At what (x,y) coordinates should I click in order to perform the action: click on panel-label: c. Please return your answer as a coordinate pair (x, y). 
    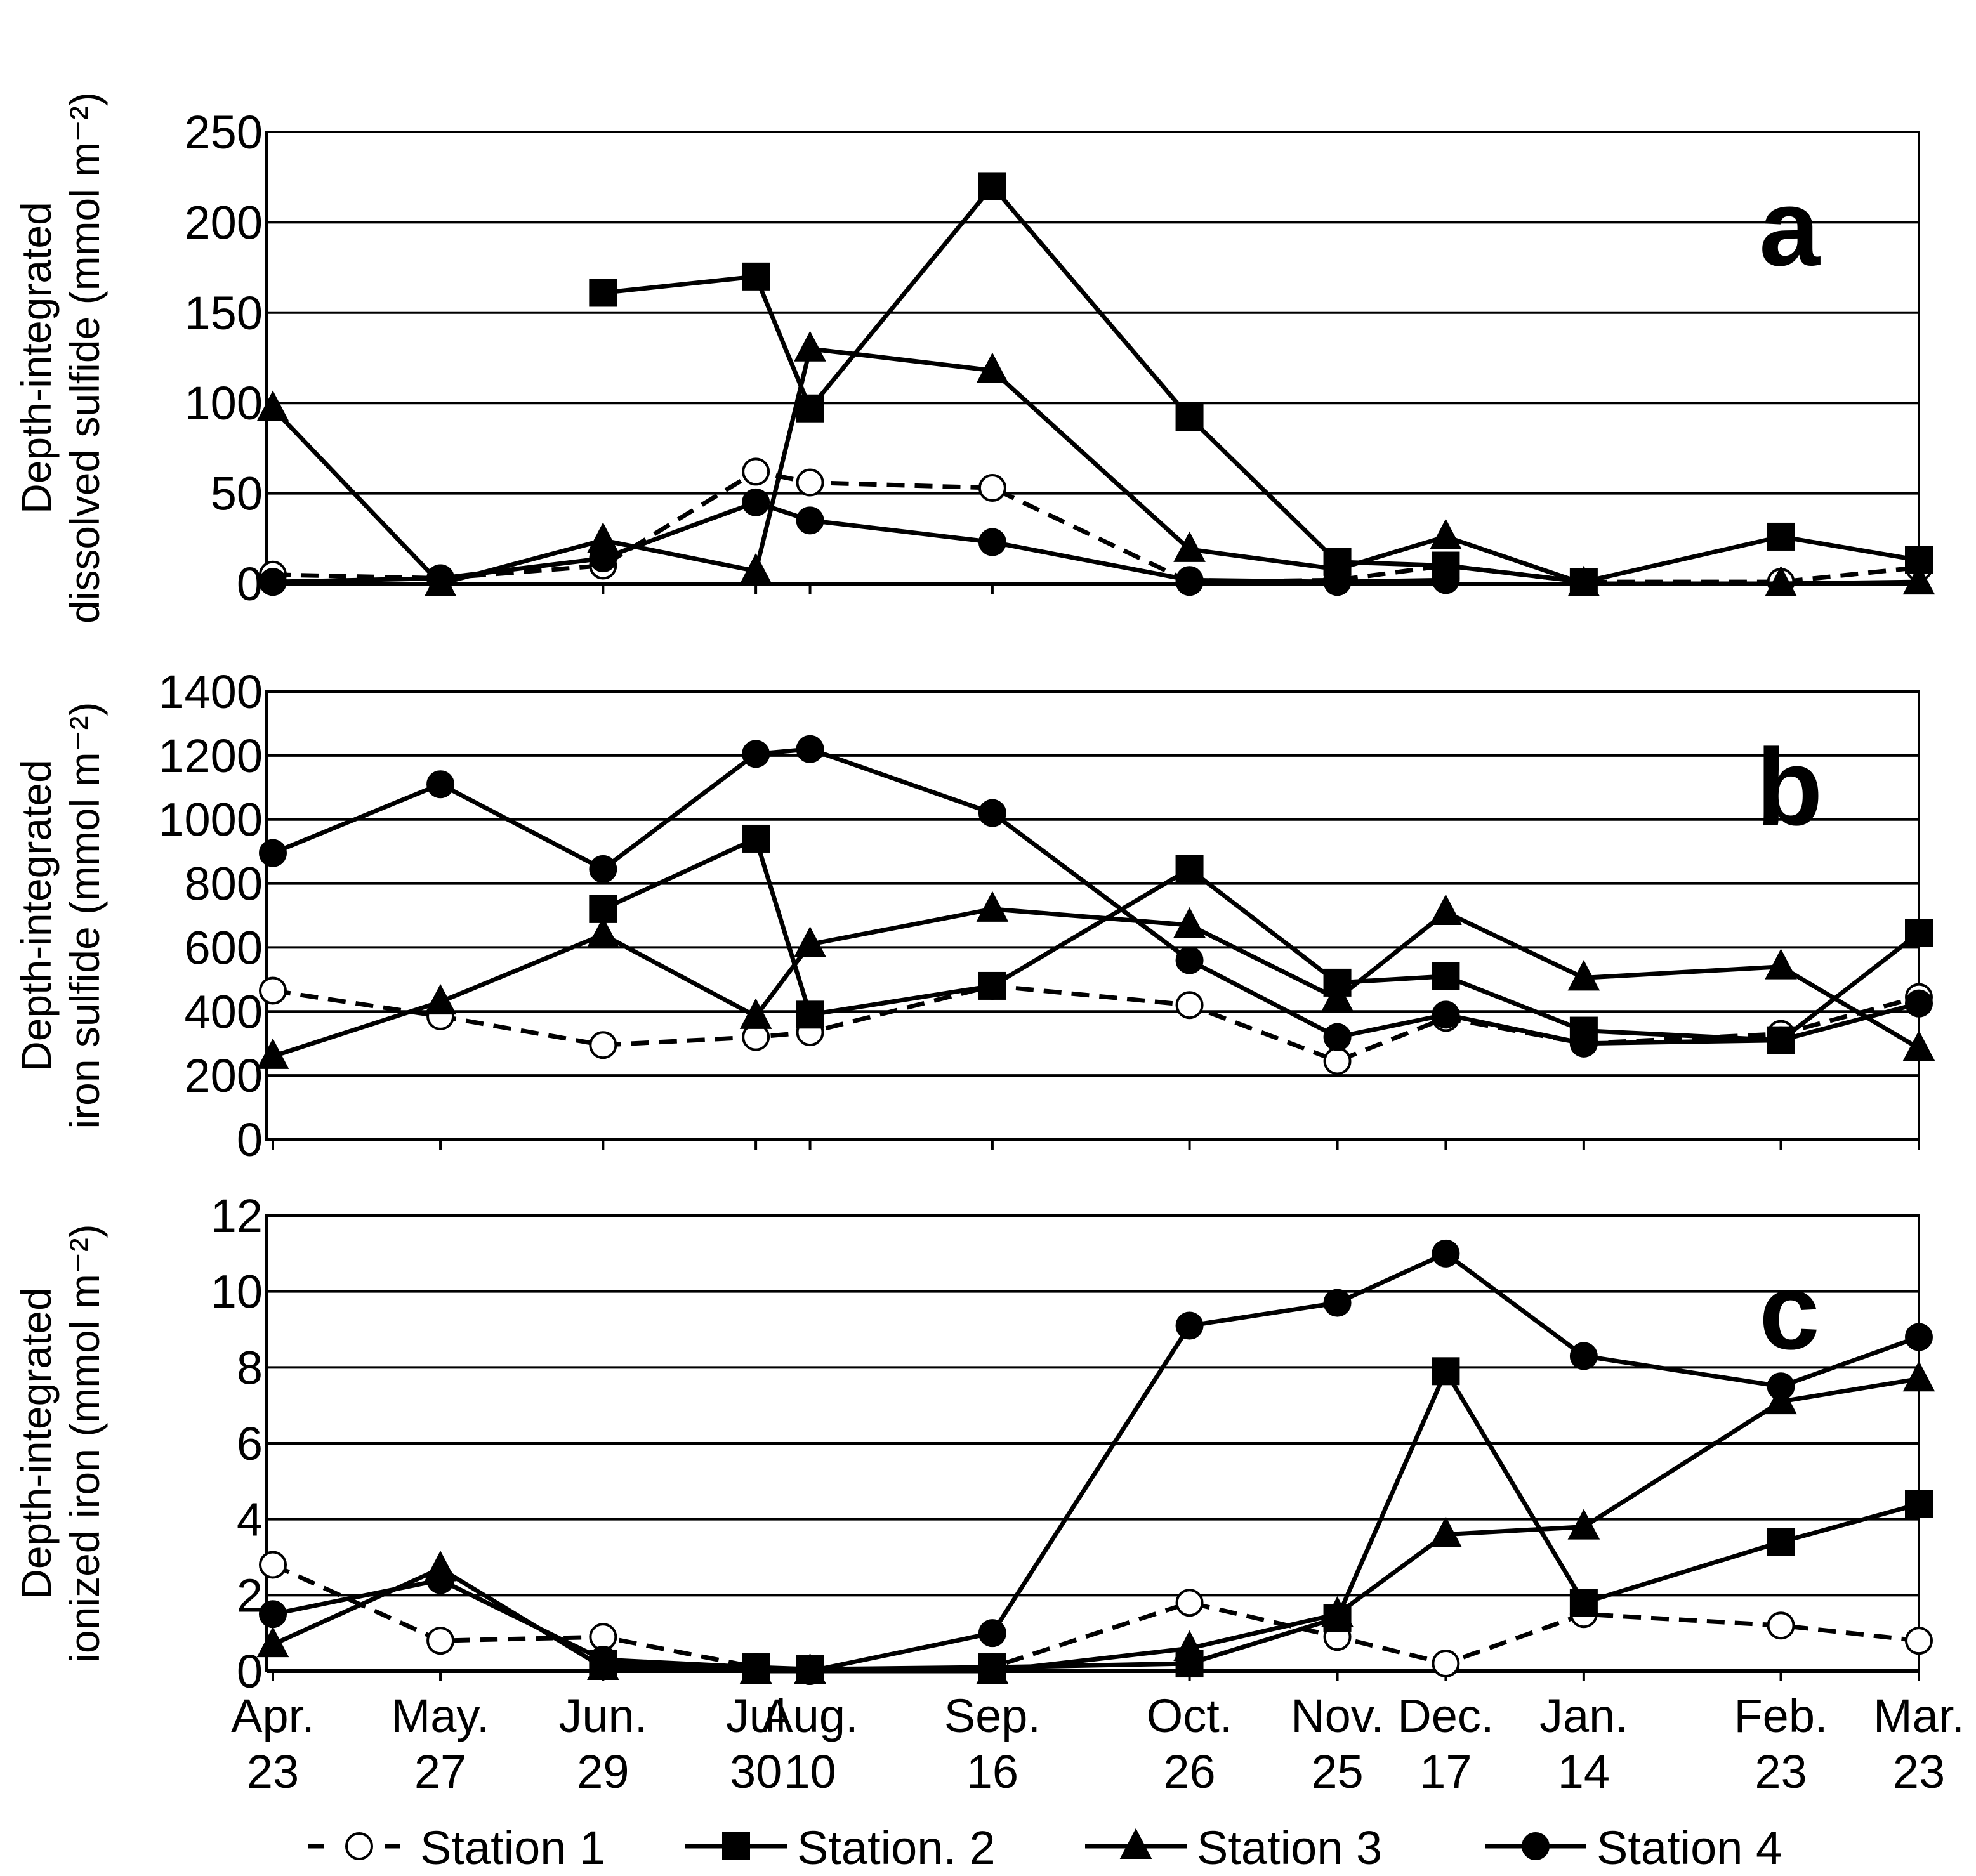
    Looking at the image, I should click on (1789, 1311).